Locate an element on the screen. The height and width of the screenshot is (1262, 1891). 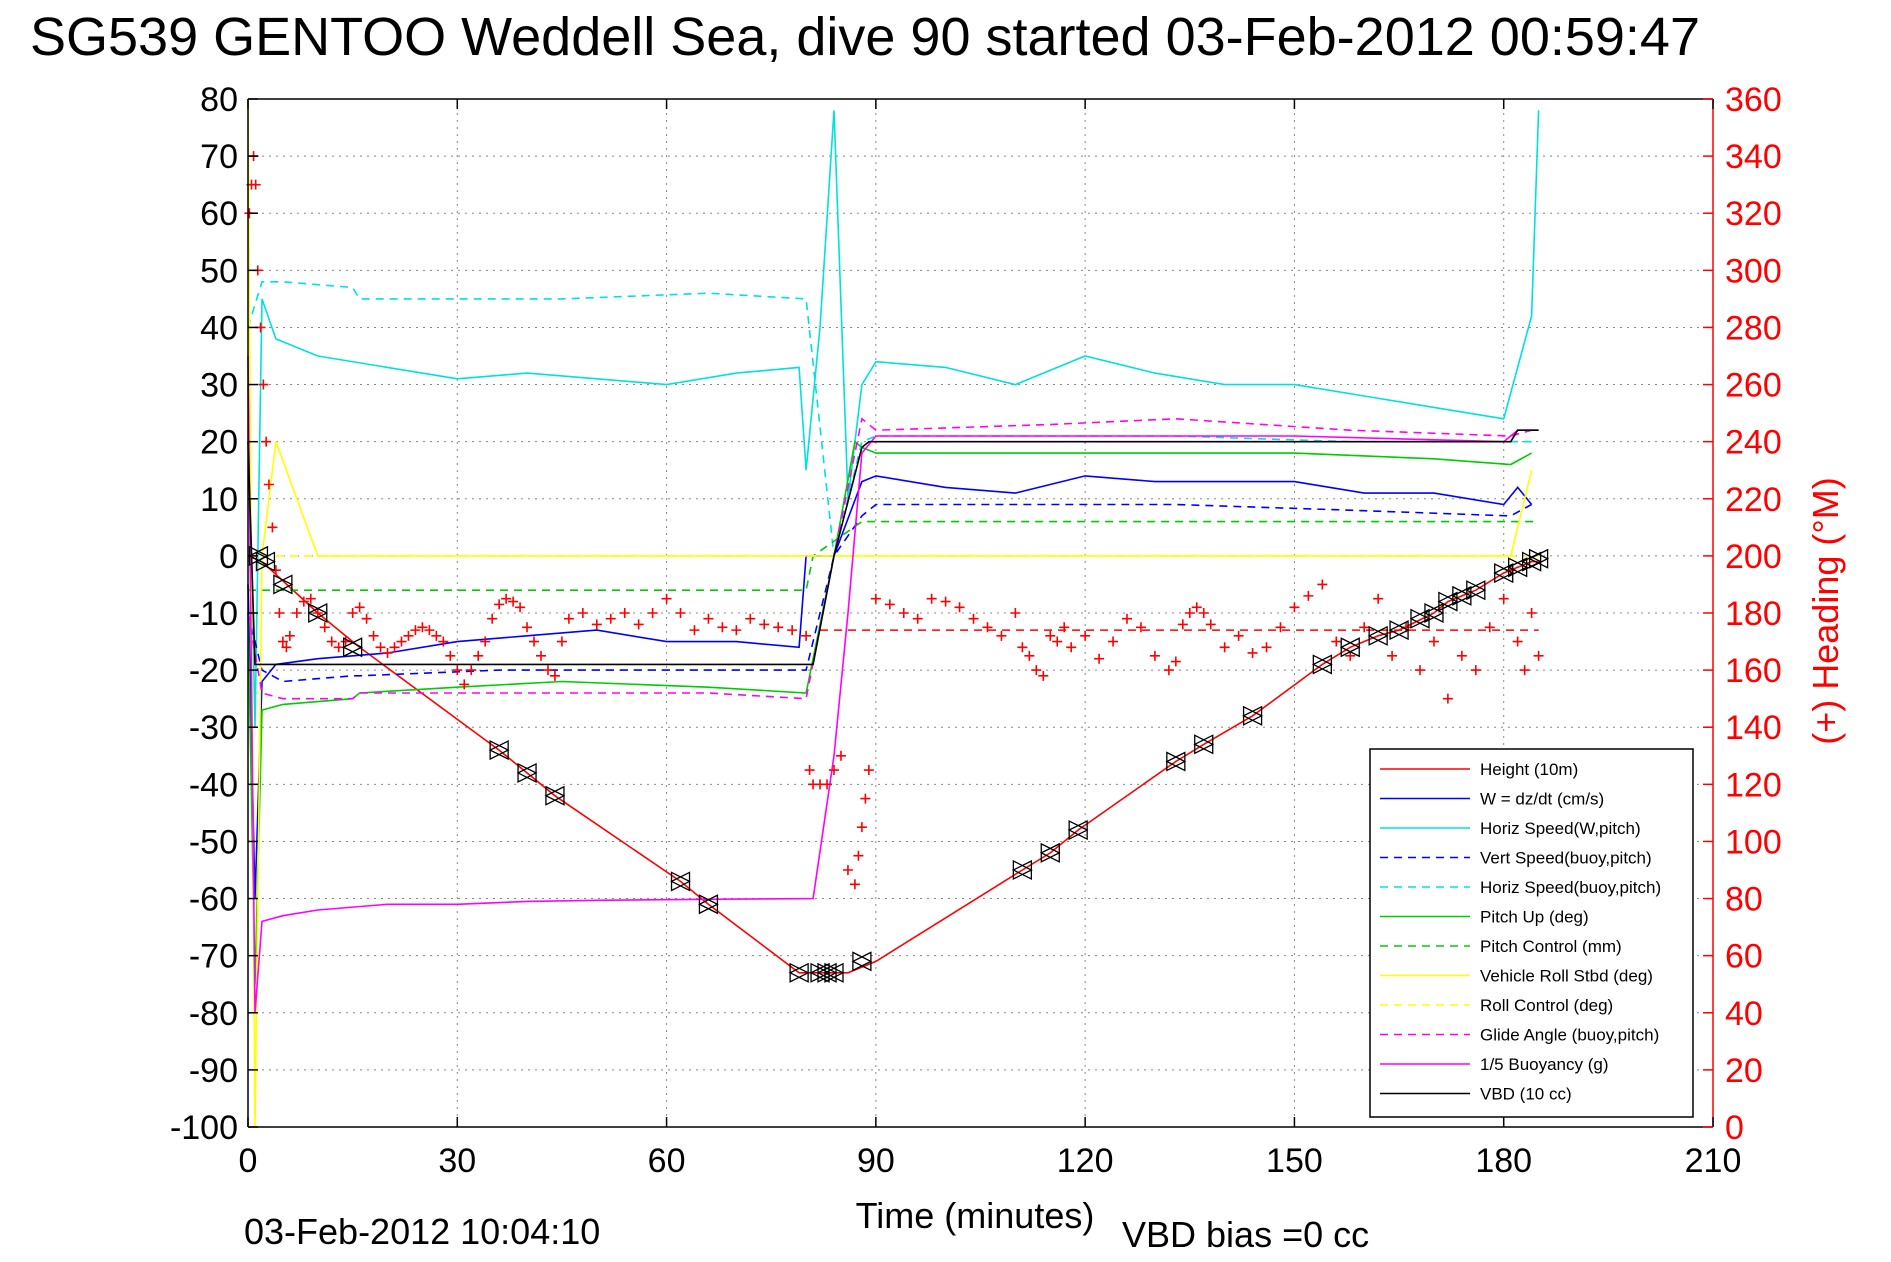
y-tick-label: -100 is located at coordinates (204, 1128).